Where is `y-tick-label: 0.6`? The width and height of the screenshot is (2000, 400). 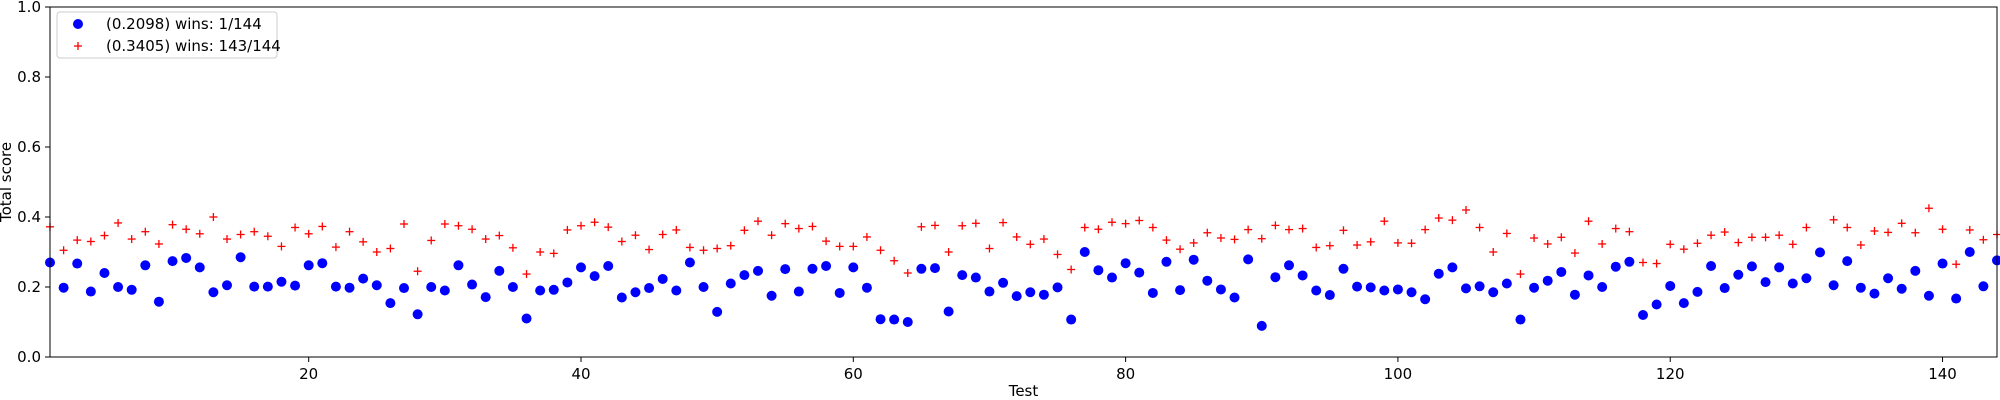 y-tick-label: 0.6 is located at coordinates (29, 147).